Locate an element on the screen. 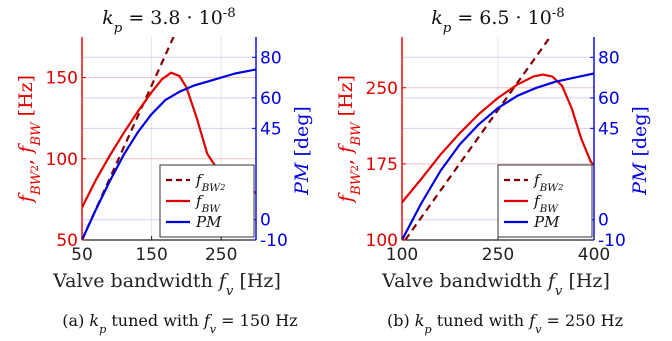  y-left-tick-label: 175 is located at coordinates (382, 165).